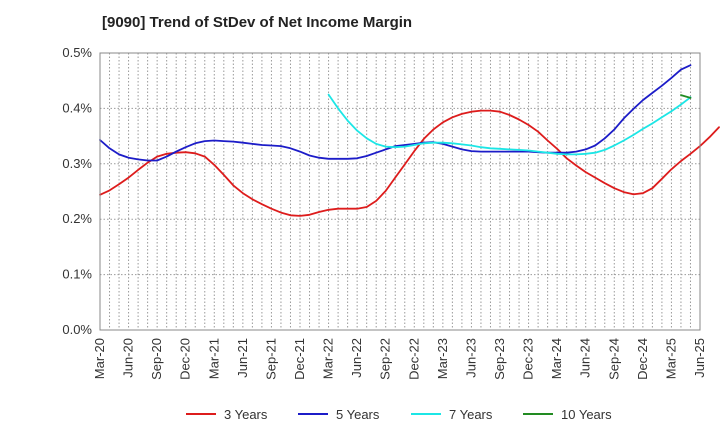  I want to click on x-tick-label: Jun-21, so click(242, 358).